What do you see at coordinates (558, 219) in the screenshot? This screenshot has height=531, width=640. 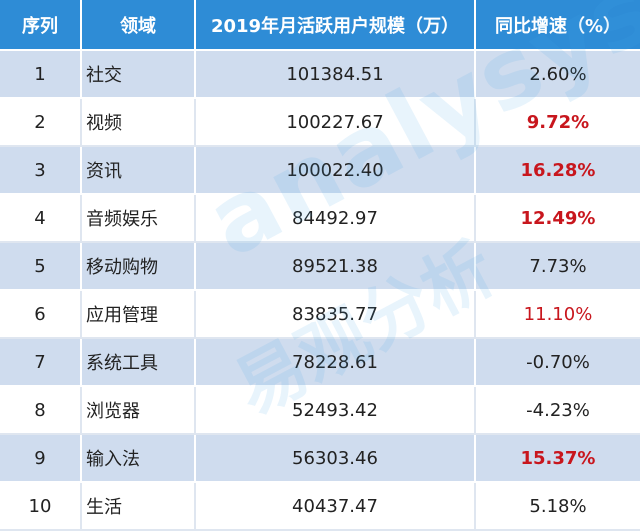 I see `row-yoy: 12.49%` at bounding box center [558, 219].